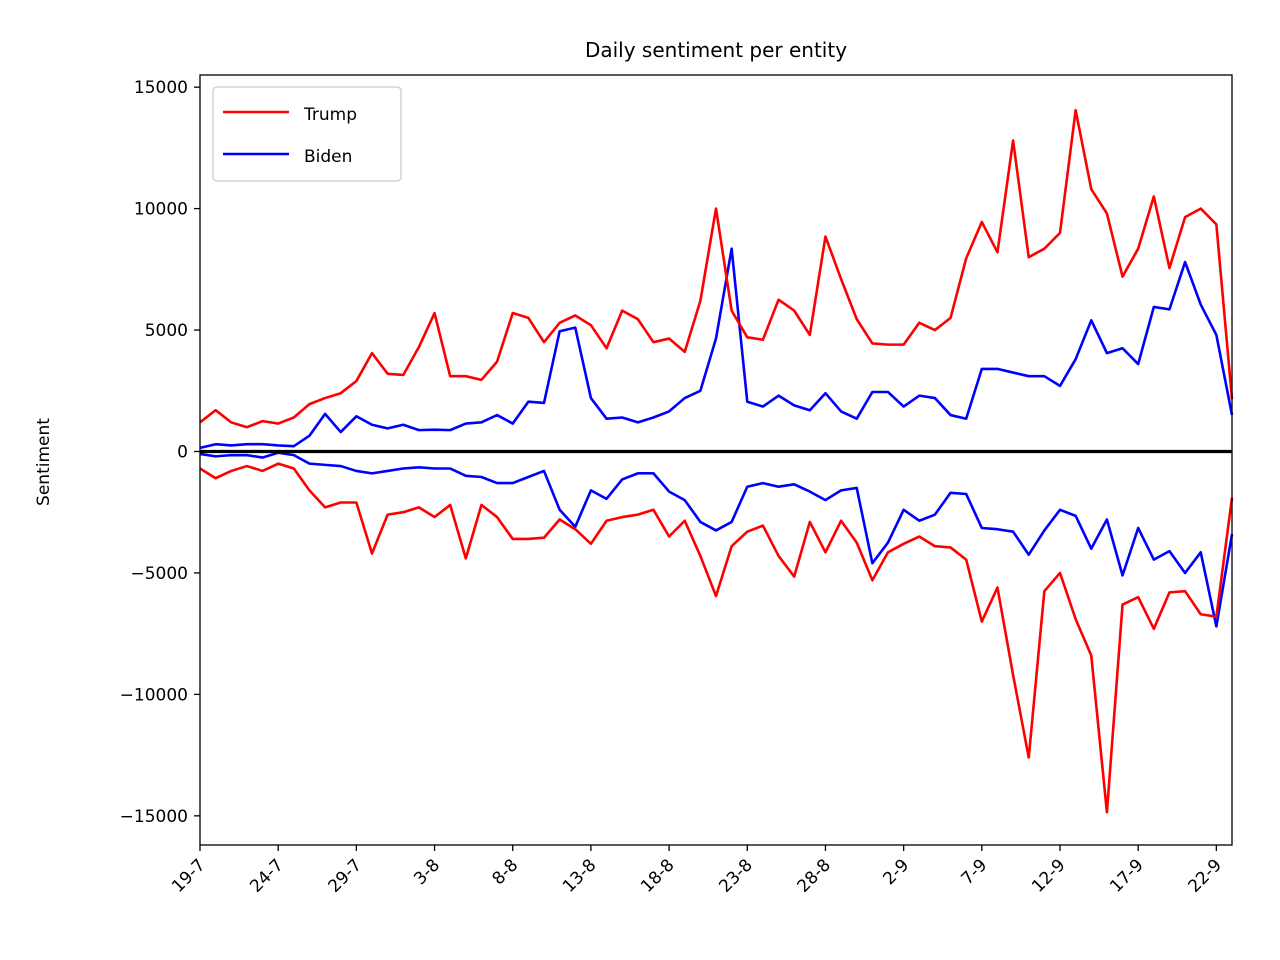 This screenshot has width=1280, height=960. What do you see at coordinates (161, 210) in the screenshot?
I see `y-tick-label: 10000` at bounding box center [161, 210].